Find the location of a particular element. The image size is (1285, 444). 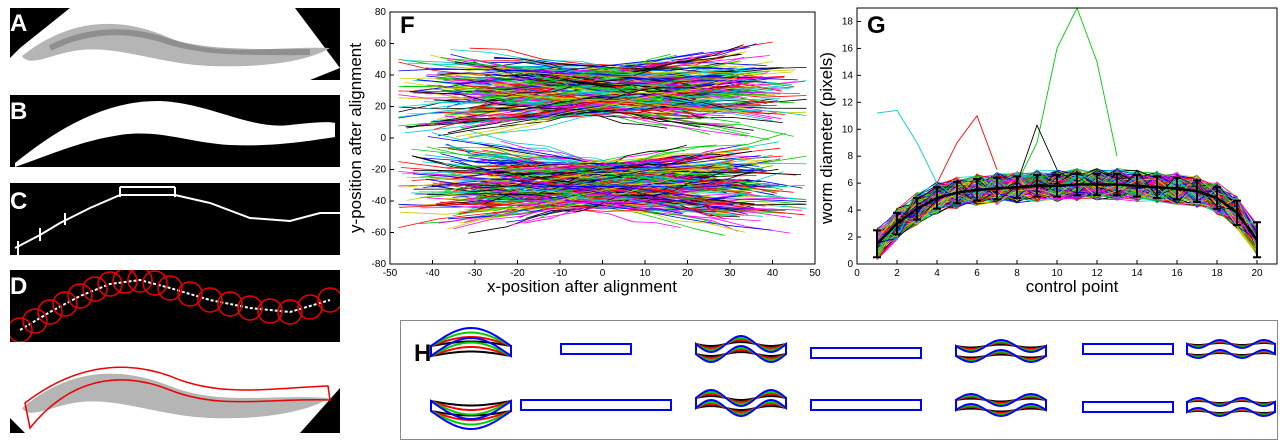

chart-f-ytick-label: 80 is located at coordinates (381, 12).